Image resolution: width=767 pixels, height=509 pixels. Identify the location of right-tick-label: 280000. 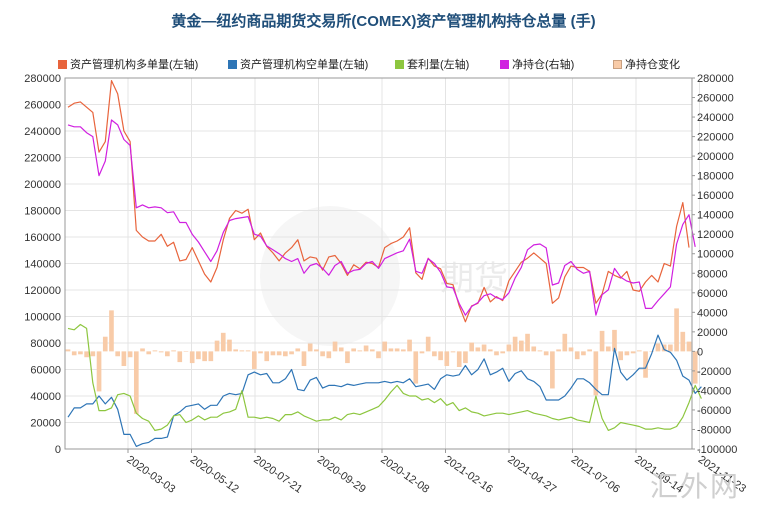
(715, 79).